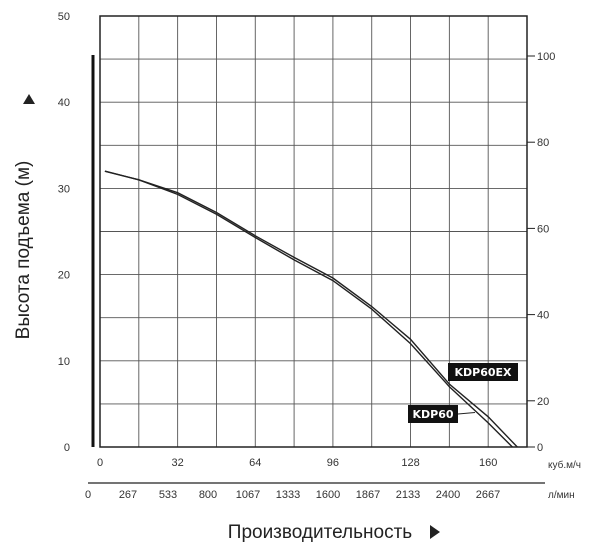 The width and height of the screenshot is (600, 550). What do you see at coordinates (64, 103) in the screenshot?
I see `y-tick-label: 40` at bounding box center [64, 103].